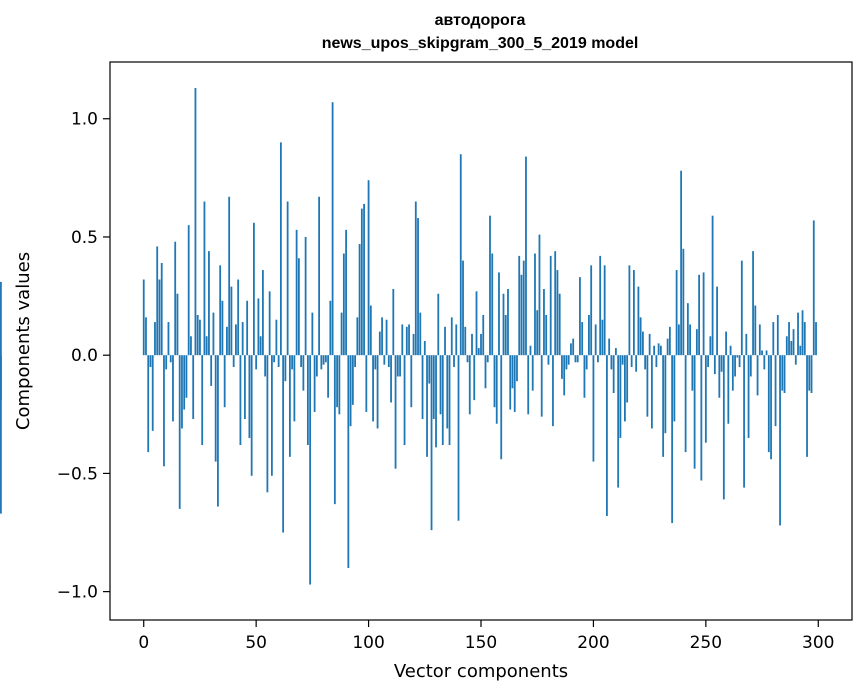 Image resolution: width=867 pixels, height=696 pixels. I want to click on chart-title-line-2: news_upos_skipgram_300_5_2019 model, so click(480, 43).